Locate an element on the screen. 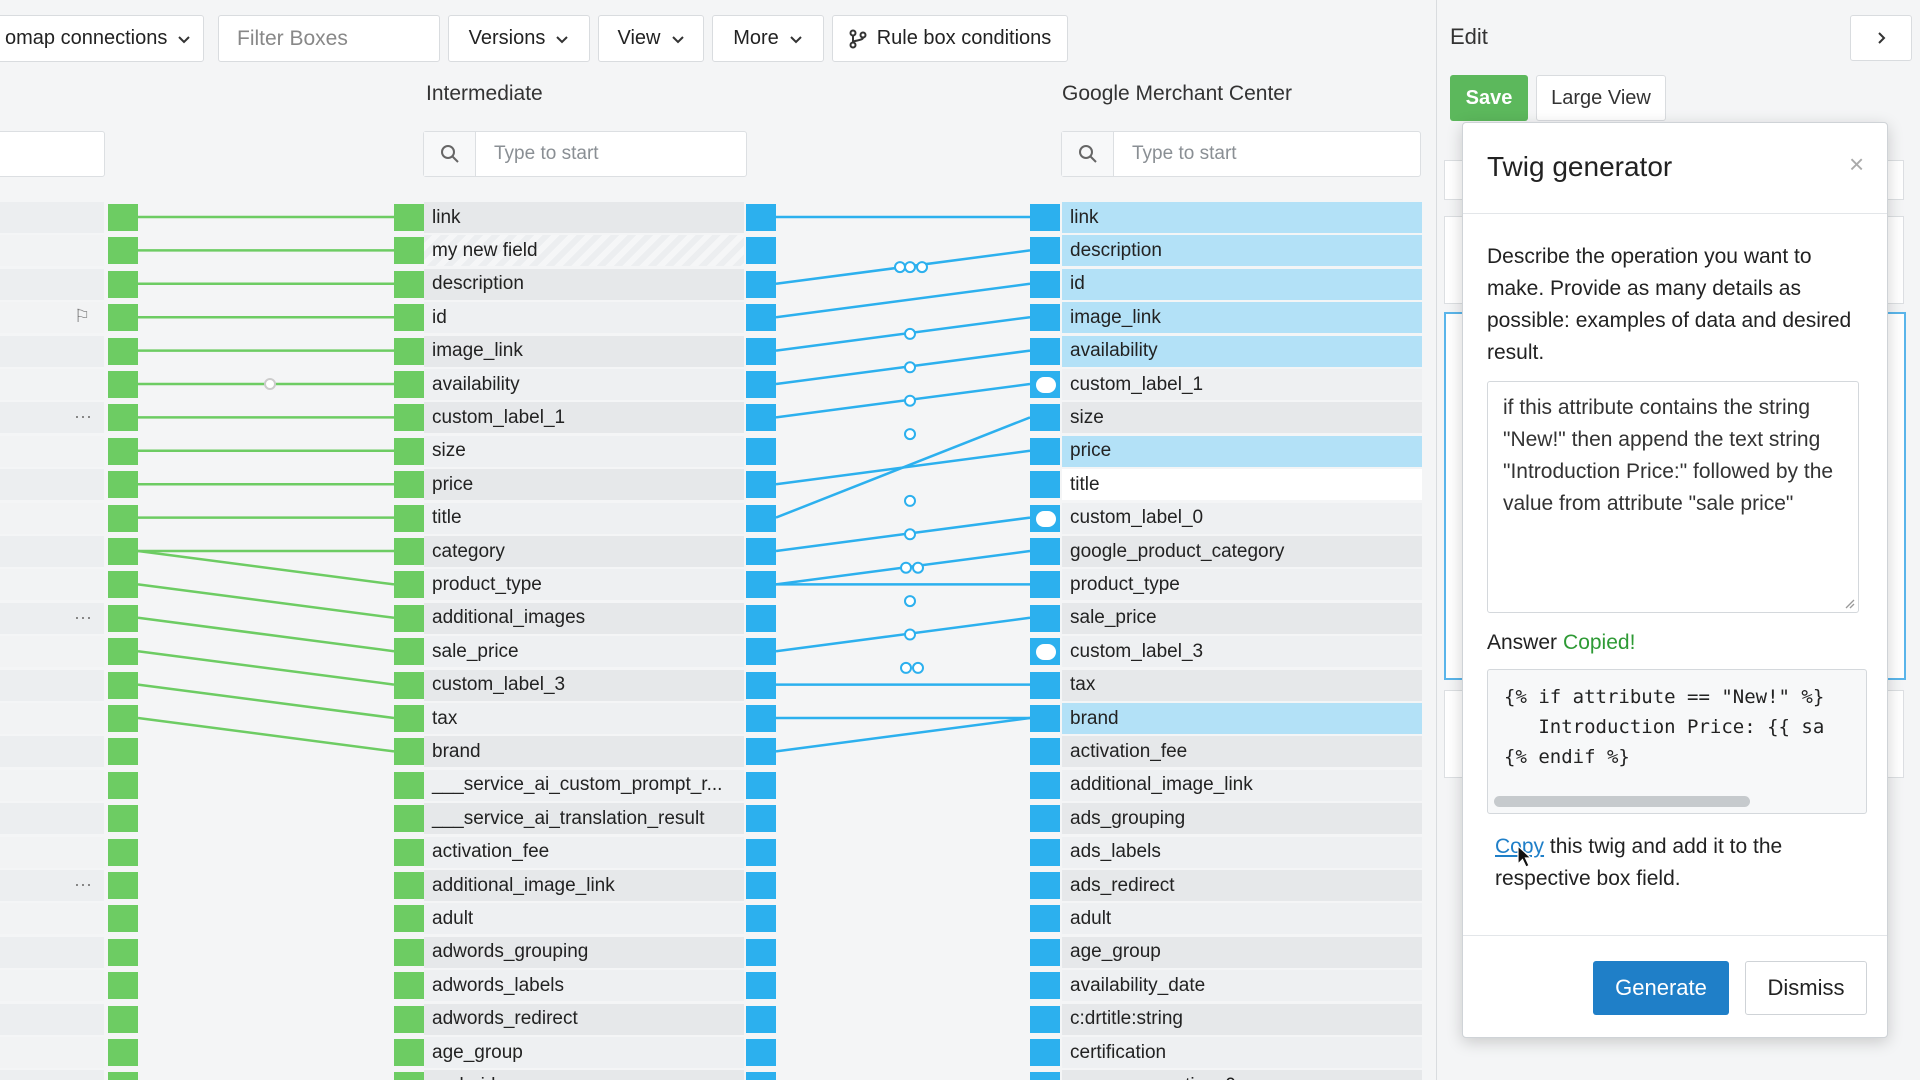 This screenshot has width=1920, height=1080. gmc-search-input: Type to start is located at coordinates (1241, 154).